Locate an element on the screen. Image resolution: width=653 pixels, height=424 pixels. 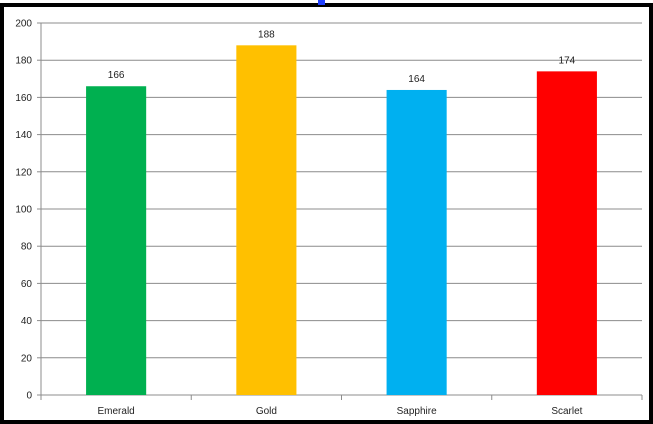
bar-gold is located at coordinates (266, 220).